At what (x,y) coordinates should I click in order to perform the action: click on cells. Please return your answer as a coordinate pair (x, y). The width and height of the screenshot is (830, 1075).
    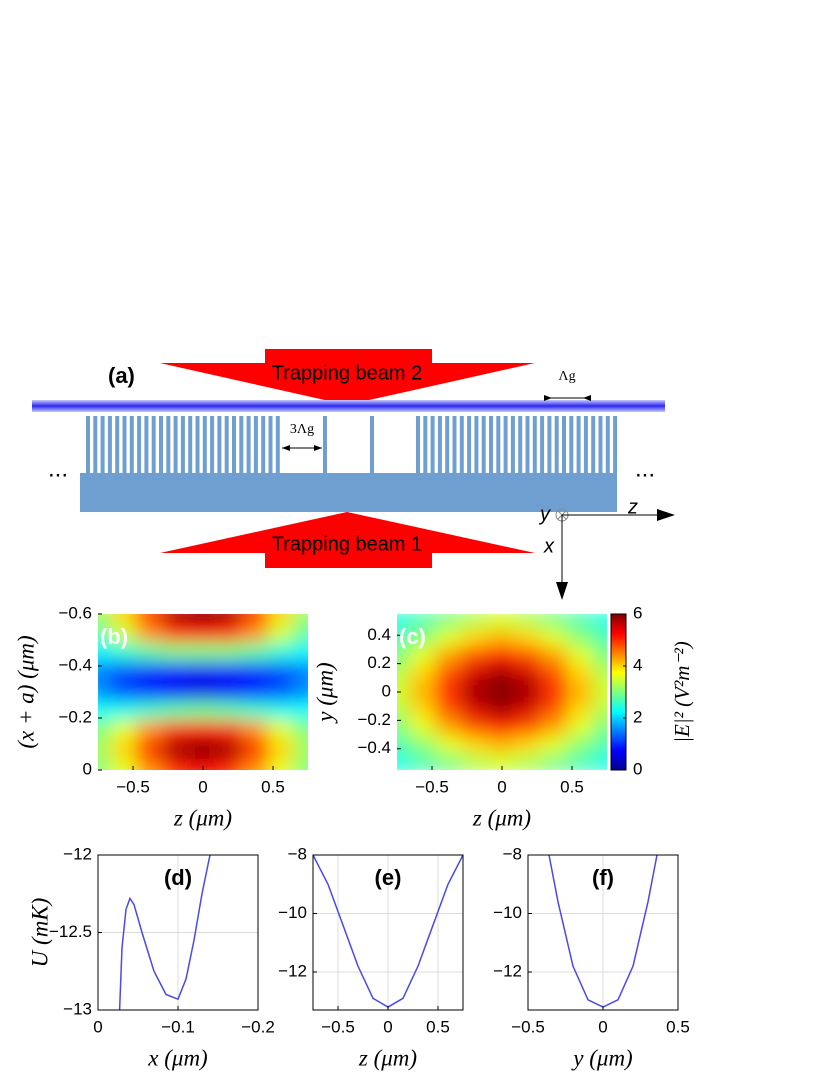
    Looking at the image, I should click on (502, 692).